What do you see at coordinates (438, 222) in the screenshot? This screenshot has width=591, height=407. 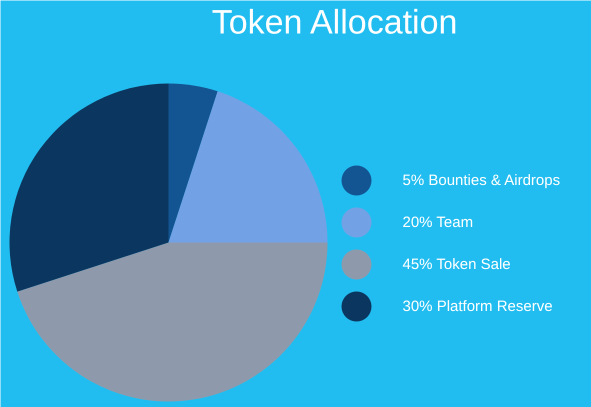 I see `legend-label: 20% Team` at bounding box center [438, 222].